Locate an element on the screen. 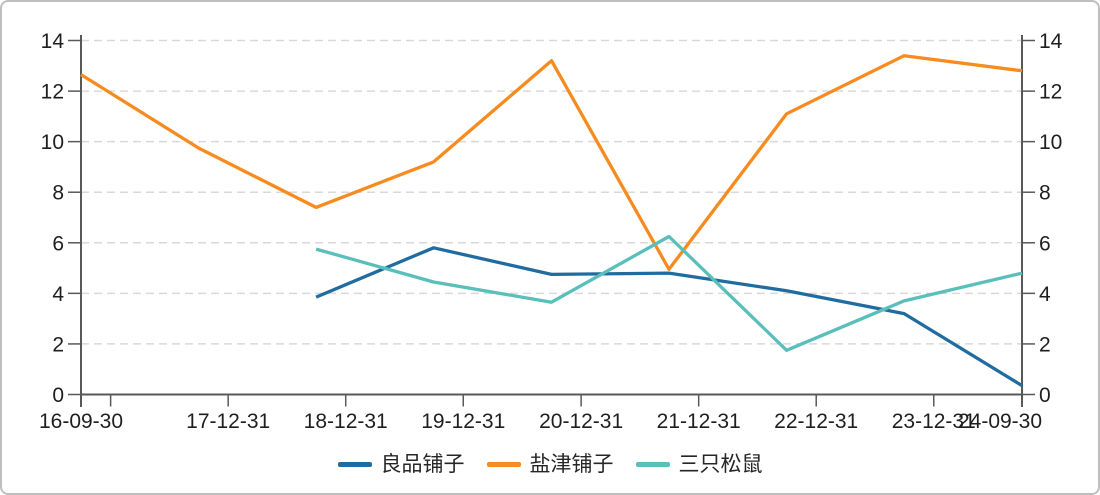 The width and height of the screenshot is (1100, 495). legend-label-0: 良品铺子 is located at coordinates (422, 464).